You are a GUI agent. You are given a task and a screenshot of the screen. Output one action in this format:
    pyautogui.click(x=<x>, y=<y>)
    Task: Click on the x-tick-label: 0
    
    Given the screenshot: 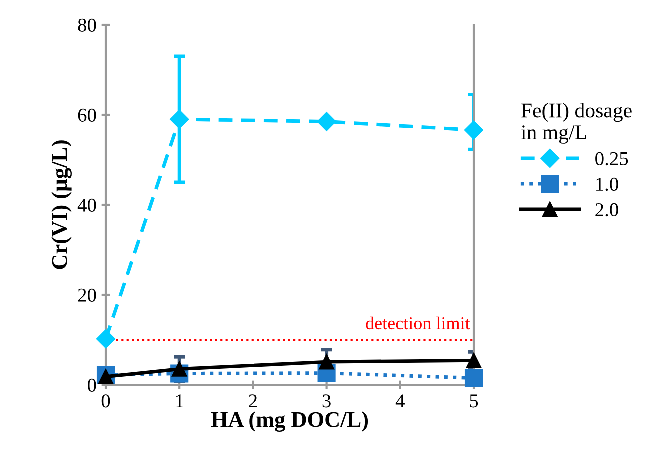 What is the action you would take?
    pyautogui.click(x=106, y=401)
    